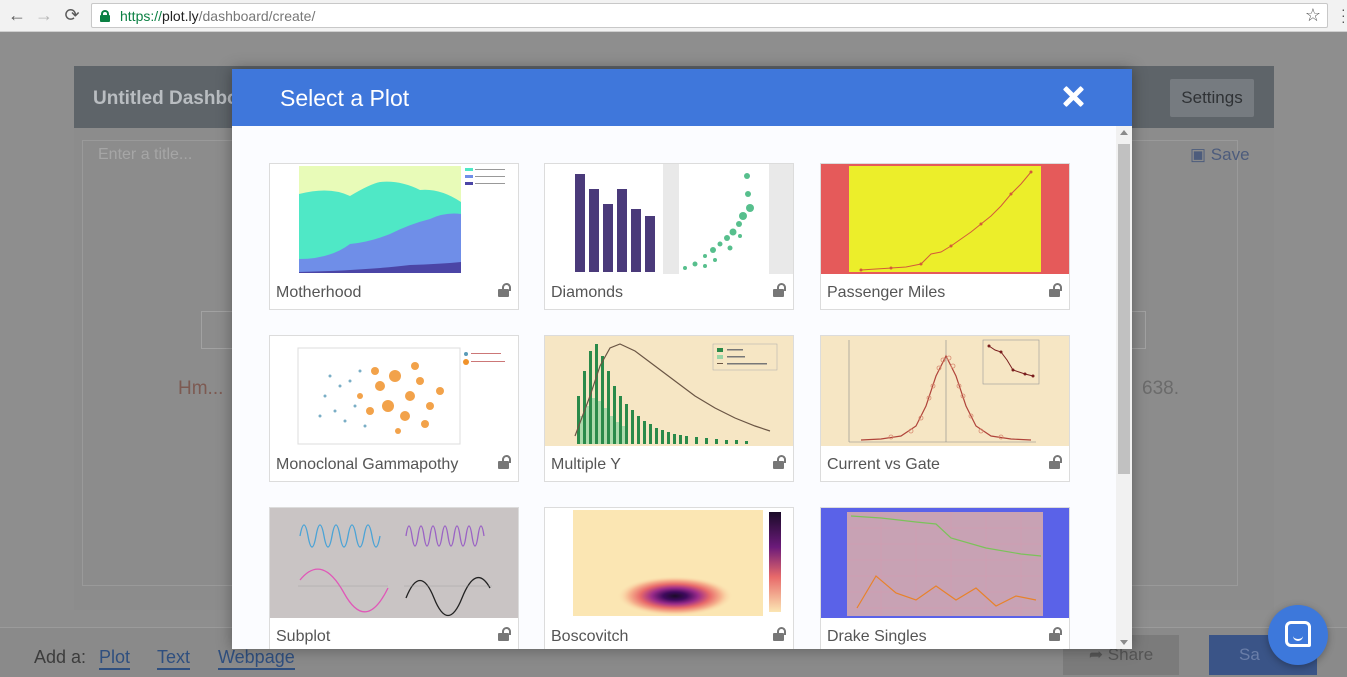 This screenshot has width=1347, height=677. Describe the element at coordinates (367, 464) in the screenshot. I see `plot-card-label: Monoclonal Gammapothy` at that location.